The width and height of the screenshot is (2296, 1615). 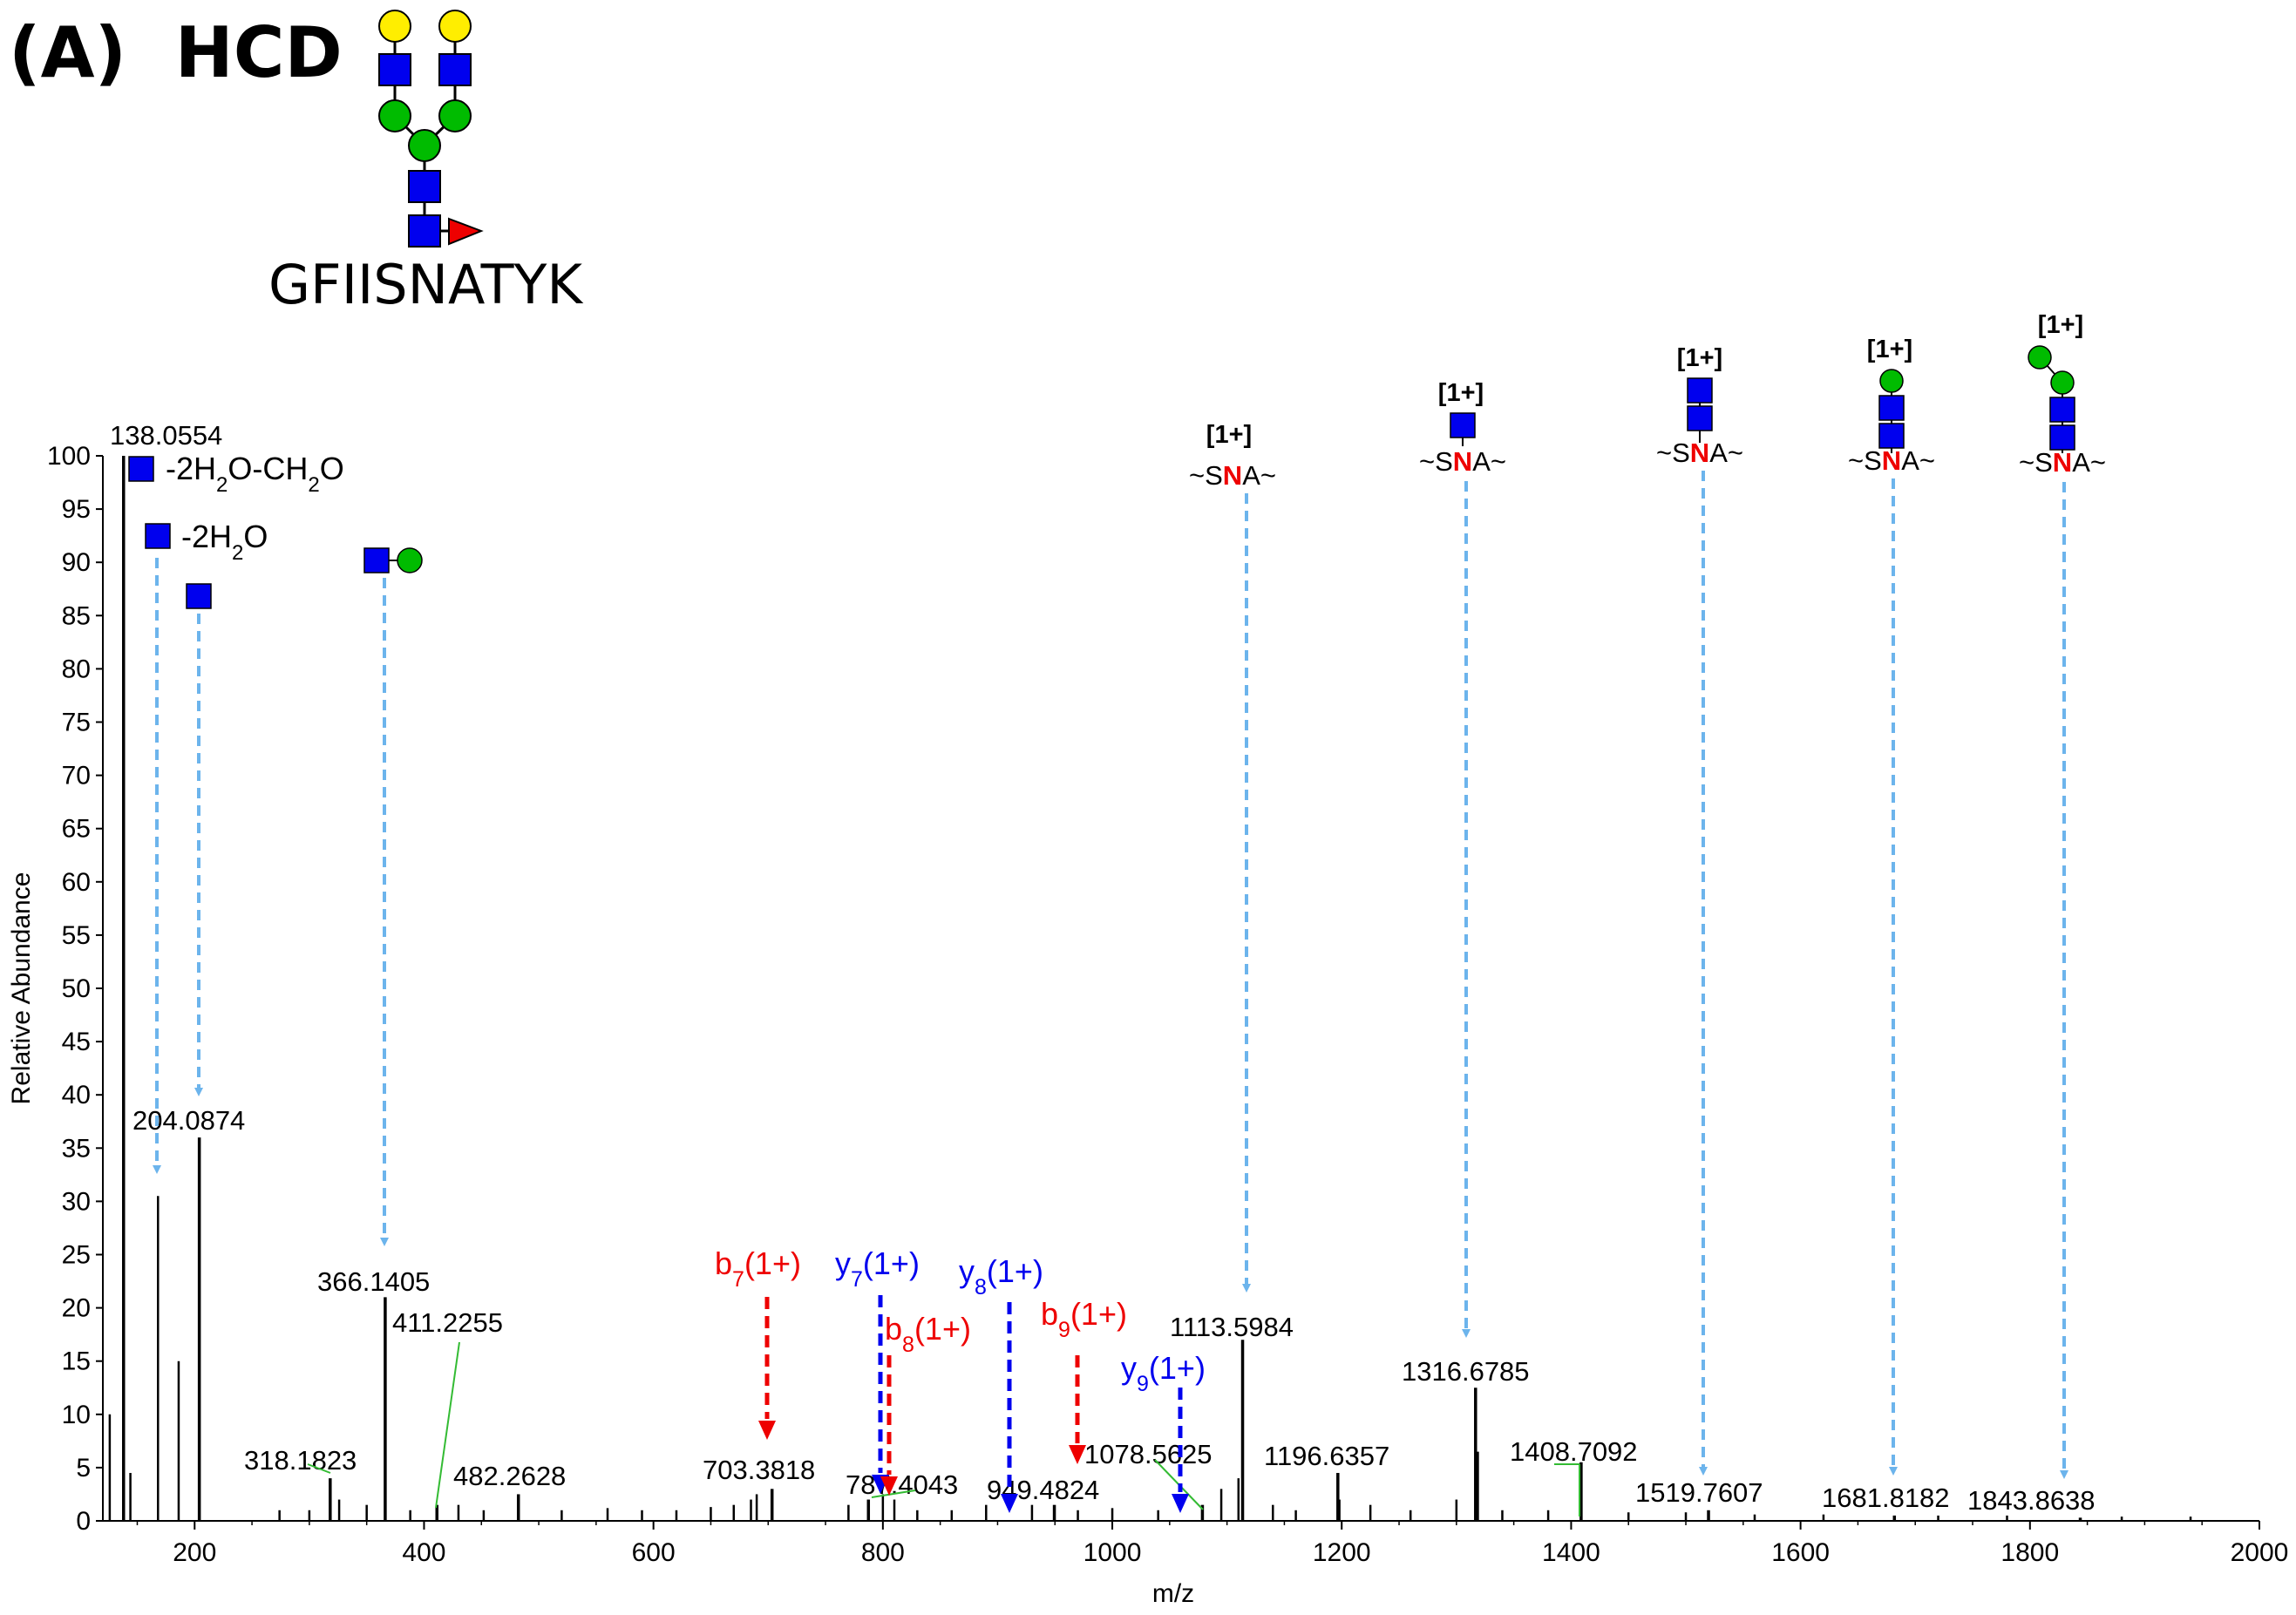 I want to click on peak-label: 204.0874, so click(x=188, y=1120).